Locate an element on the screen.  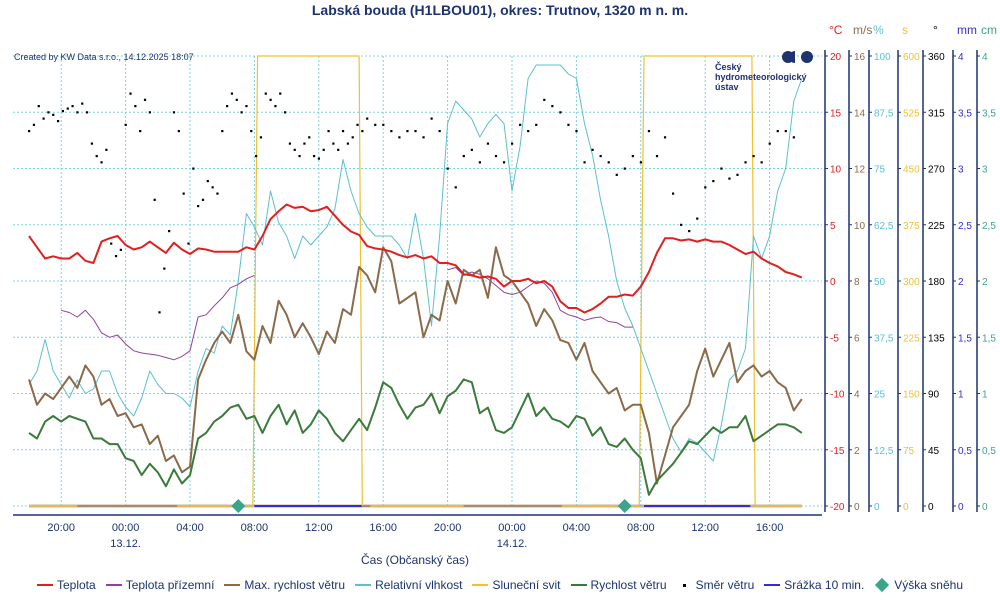
y-tick-label-snow: 1 is located at coordinates (985, 395).